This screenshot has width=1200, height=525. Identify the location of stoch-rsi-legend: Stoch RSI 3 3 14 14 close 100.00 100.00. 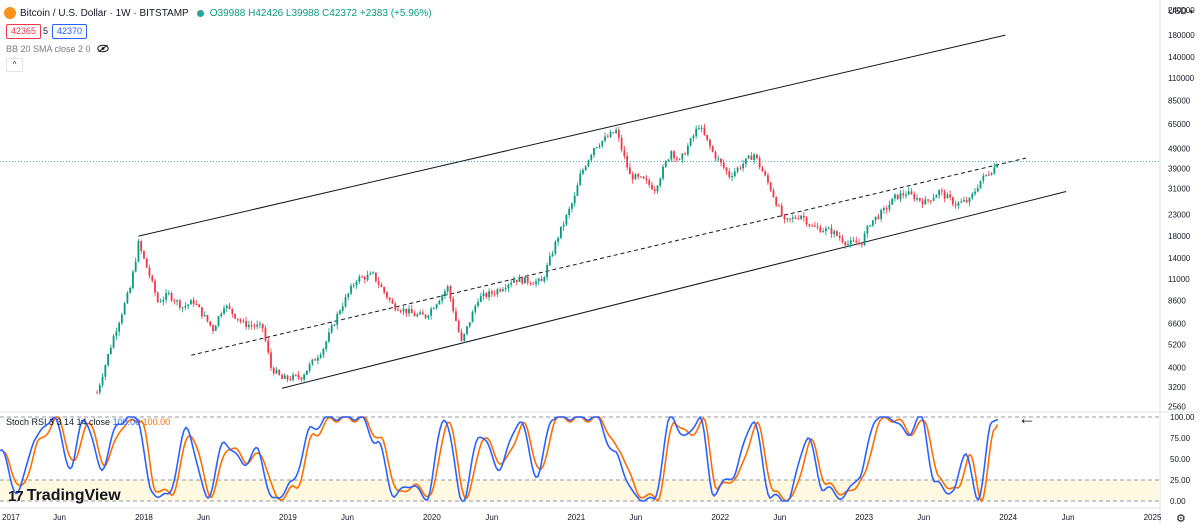
(88, 422).